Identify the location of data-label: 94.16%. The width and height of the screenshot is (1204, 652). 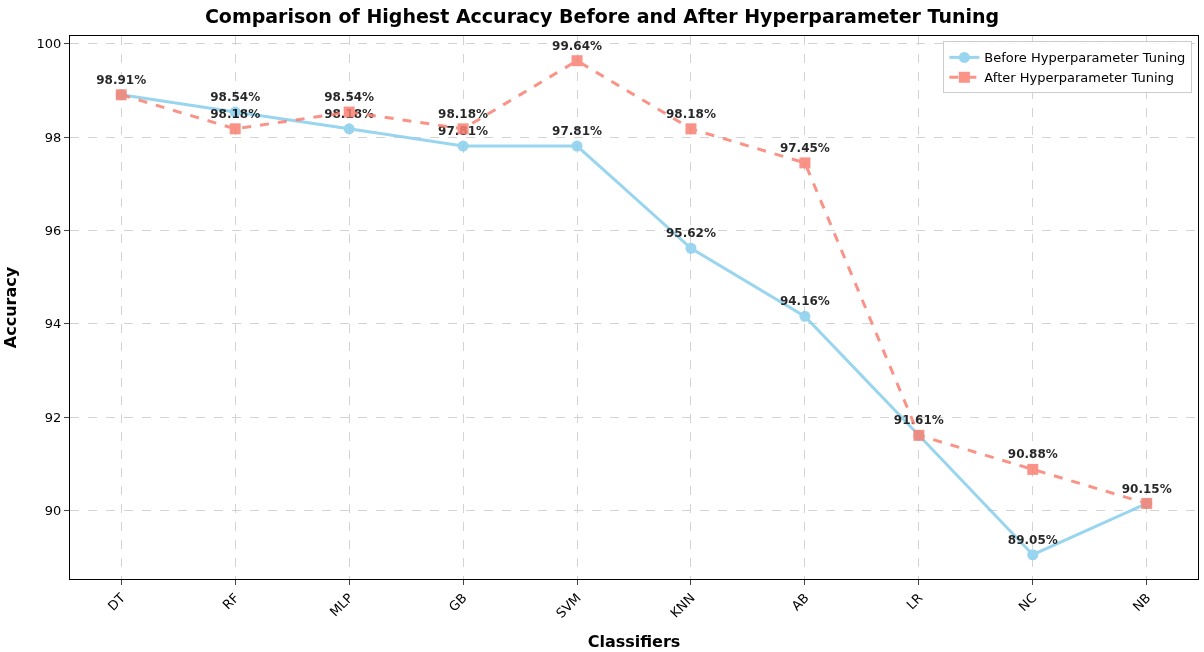
(804, 301).